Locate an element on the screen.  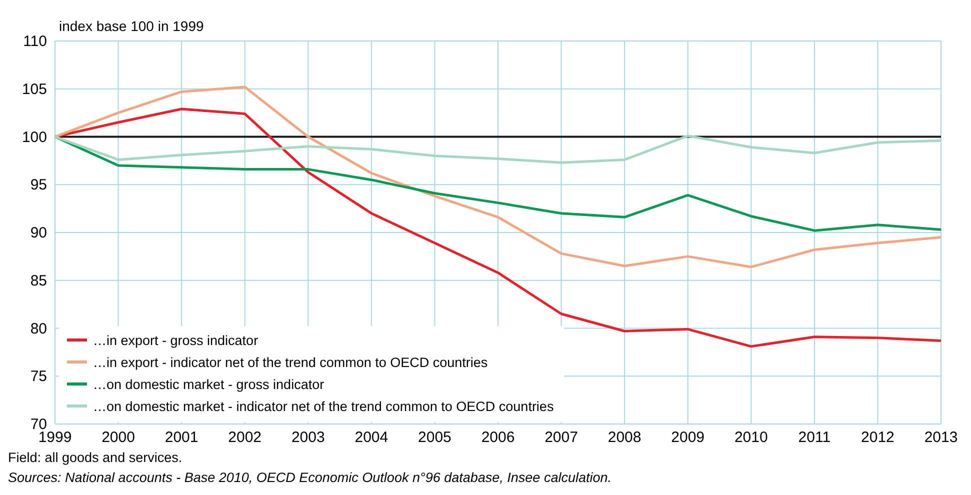
y-tick-label: 105 is located at coordinates (34, 89).